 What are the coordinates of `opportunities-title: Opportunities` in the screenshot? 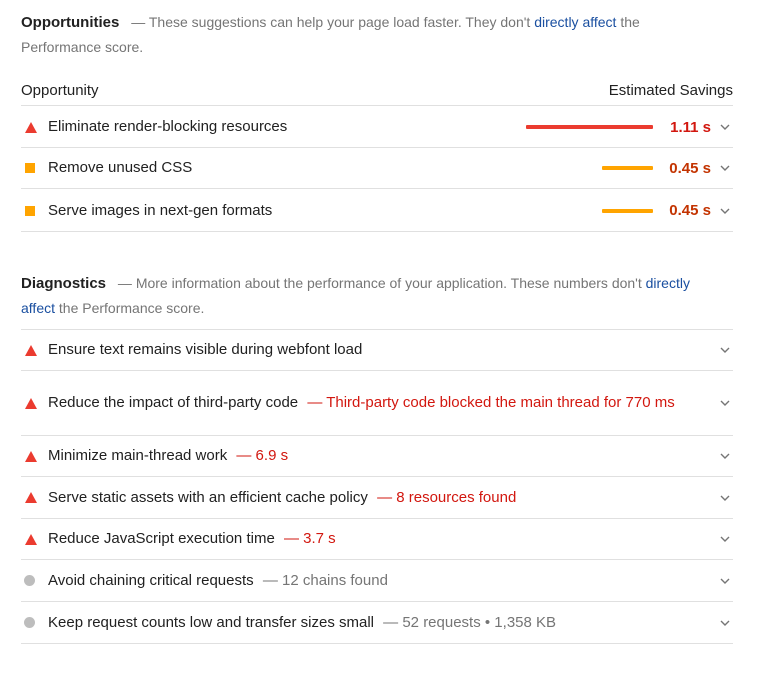 It's located at (70, 22).